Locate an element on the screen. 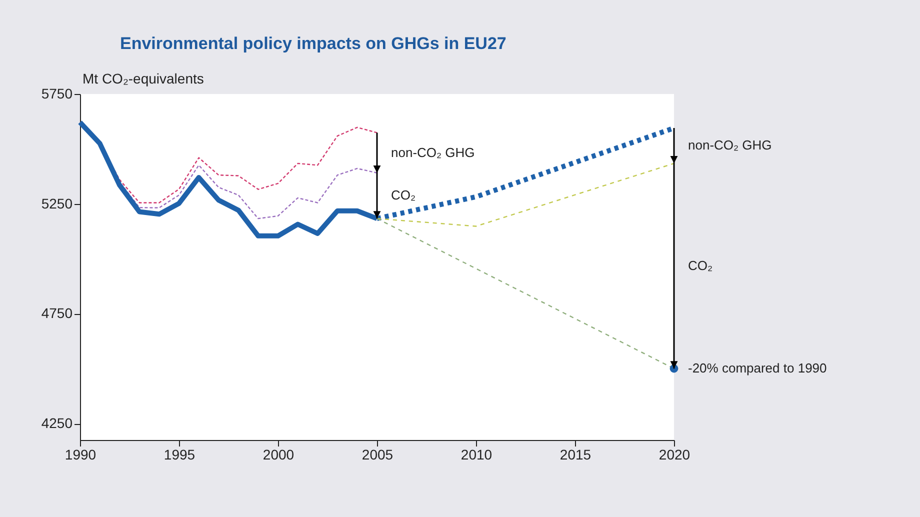 The image size is (920, 517). x-tick-label: 2015 is located at coordinates (576, 454).